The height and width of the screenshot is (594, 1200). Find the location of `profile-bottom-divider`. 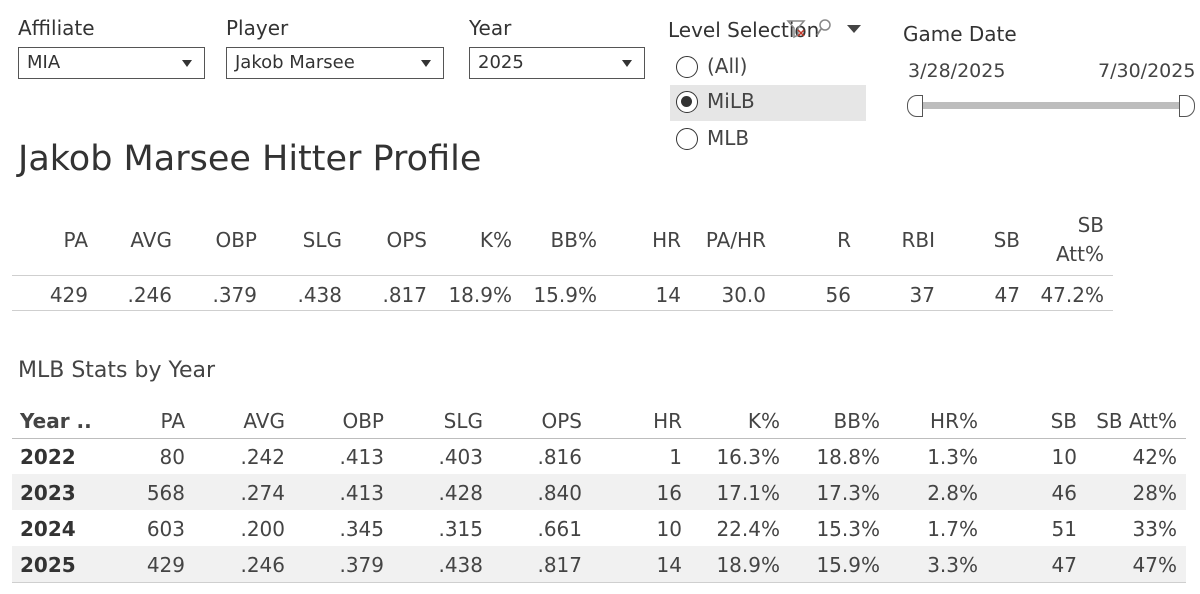

profile-bottom-divider is located at coordinates (562, 310).